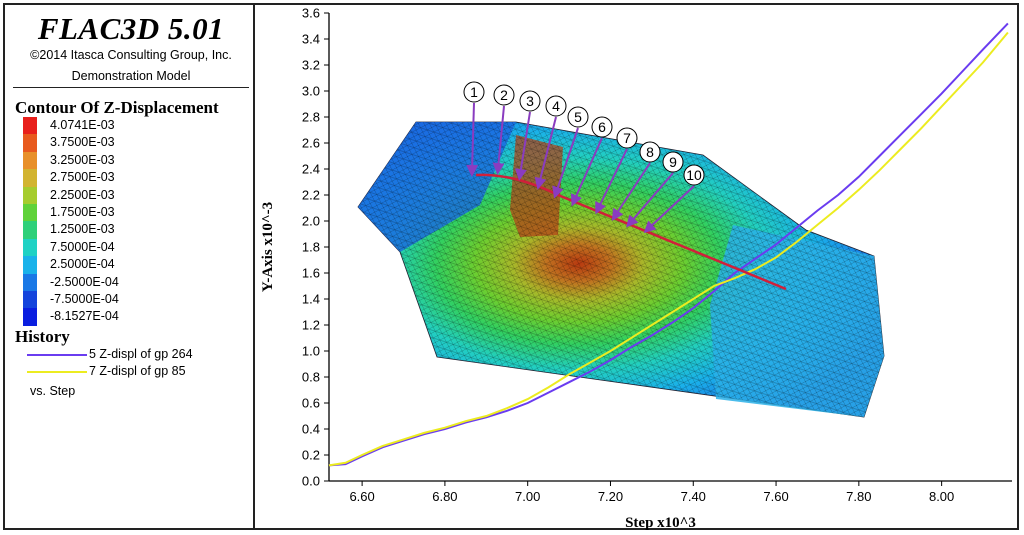 This screenshot has width=1024, height=535. Describe the element at coordinates (311, 221) in the screenshot. I see `y-tick-label: 2.0` at that location.